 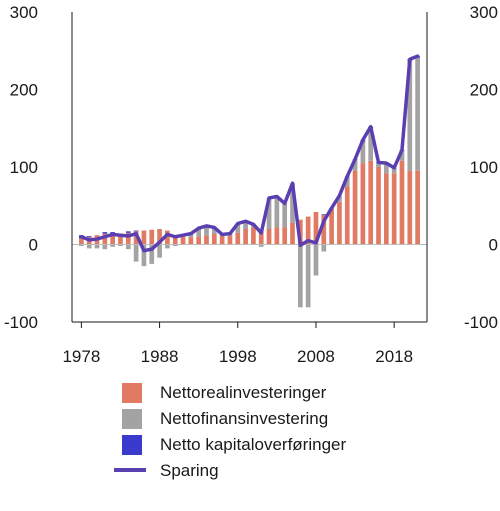 What do you see at coordinates (136, 253) in the screenshot?
I see `bar-nettofinansinvestering-1985` at bounding box center [136, 253].